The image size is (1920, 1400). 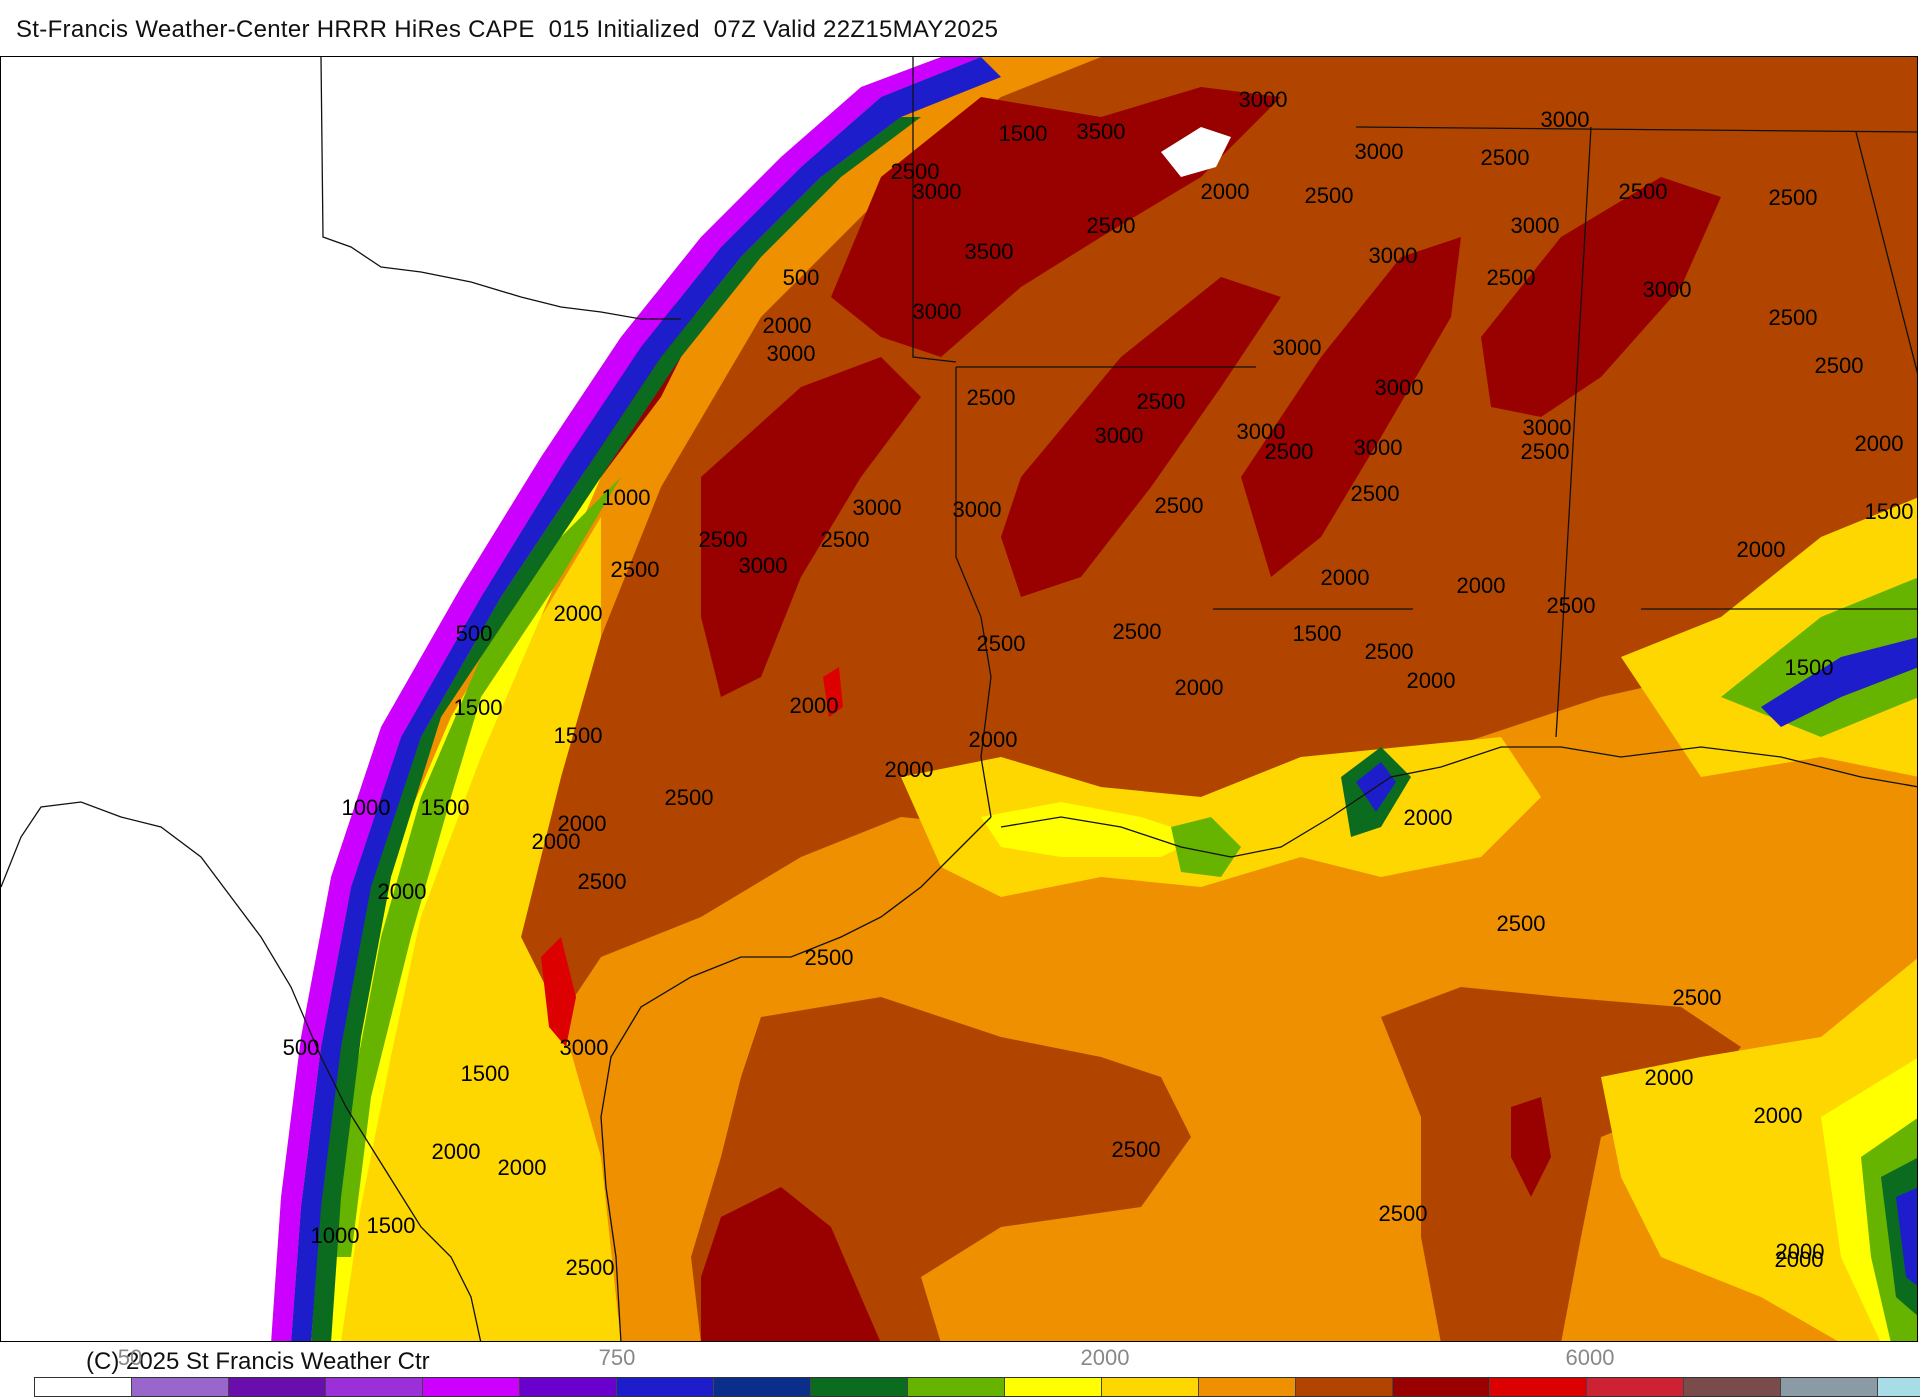 What do you see at coordinates (1590, 1357) in the screenshot?
I see `colorbar-tick-label: 6000` at bounding box center [1590, 1357].